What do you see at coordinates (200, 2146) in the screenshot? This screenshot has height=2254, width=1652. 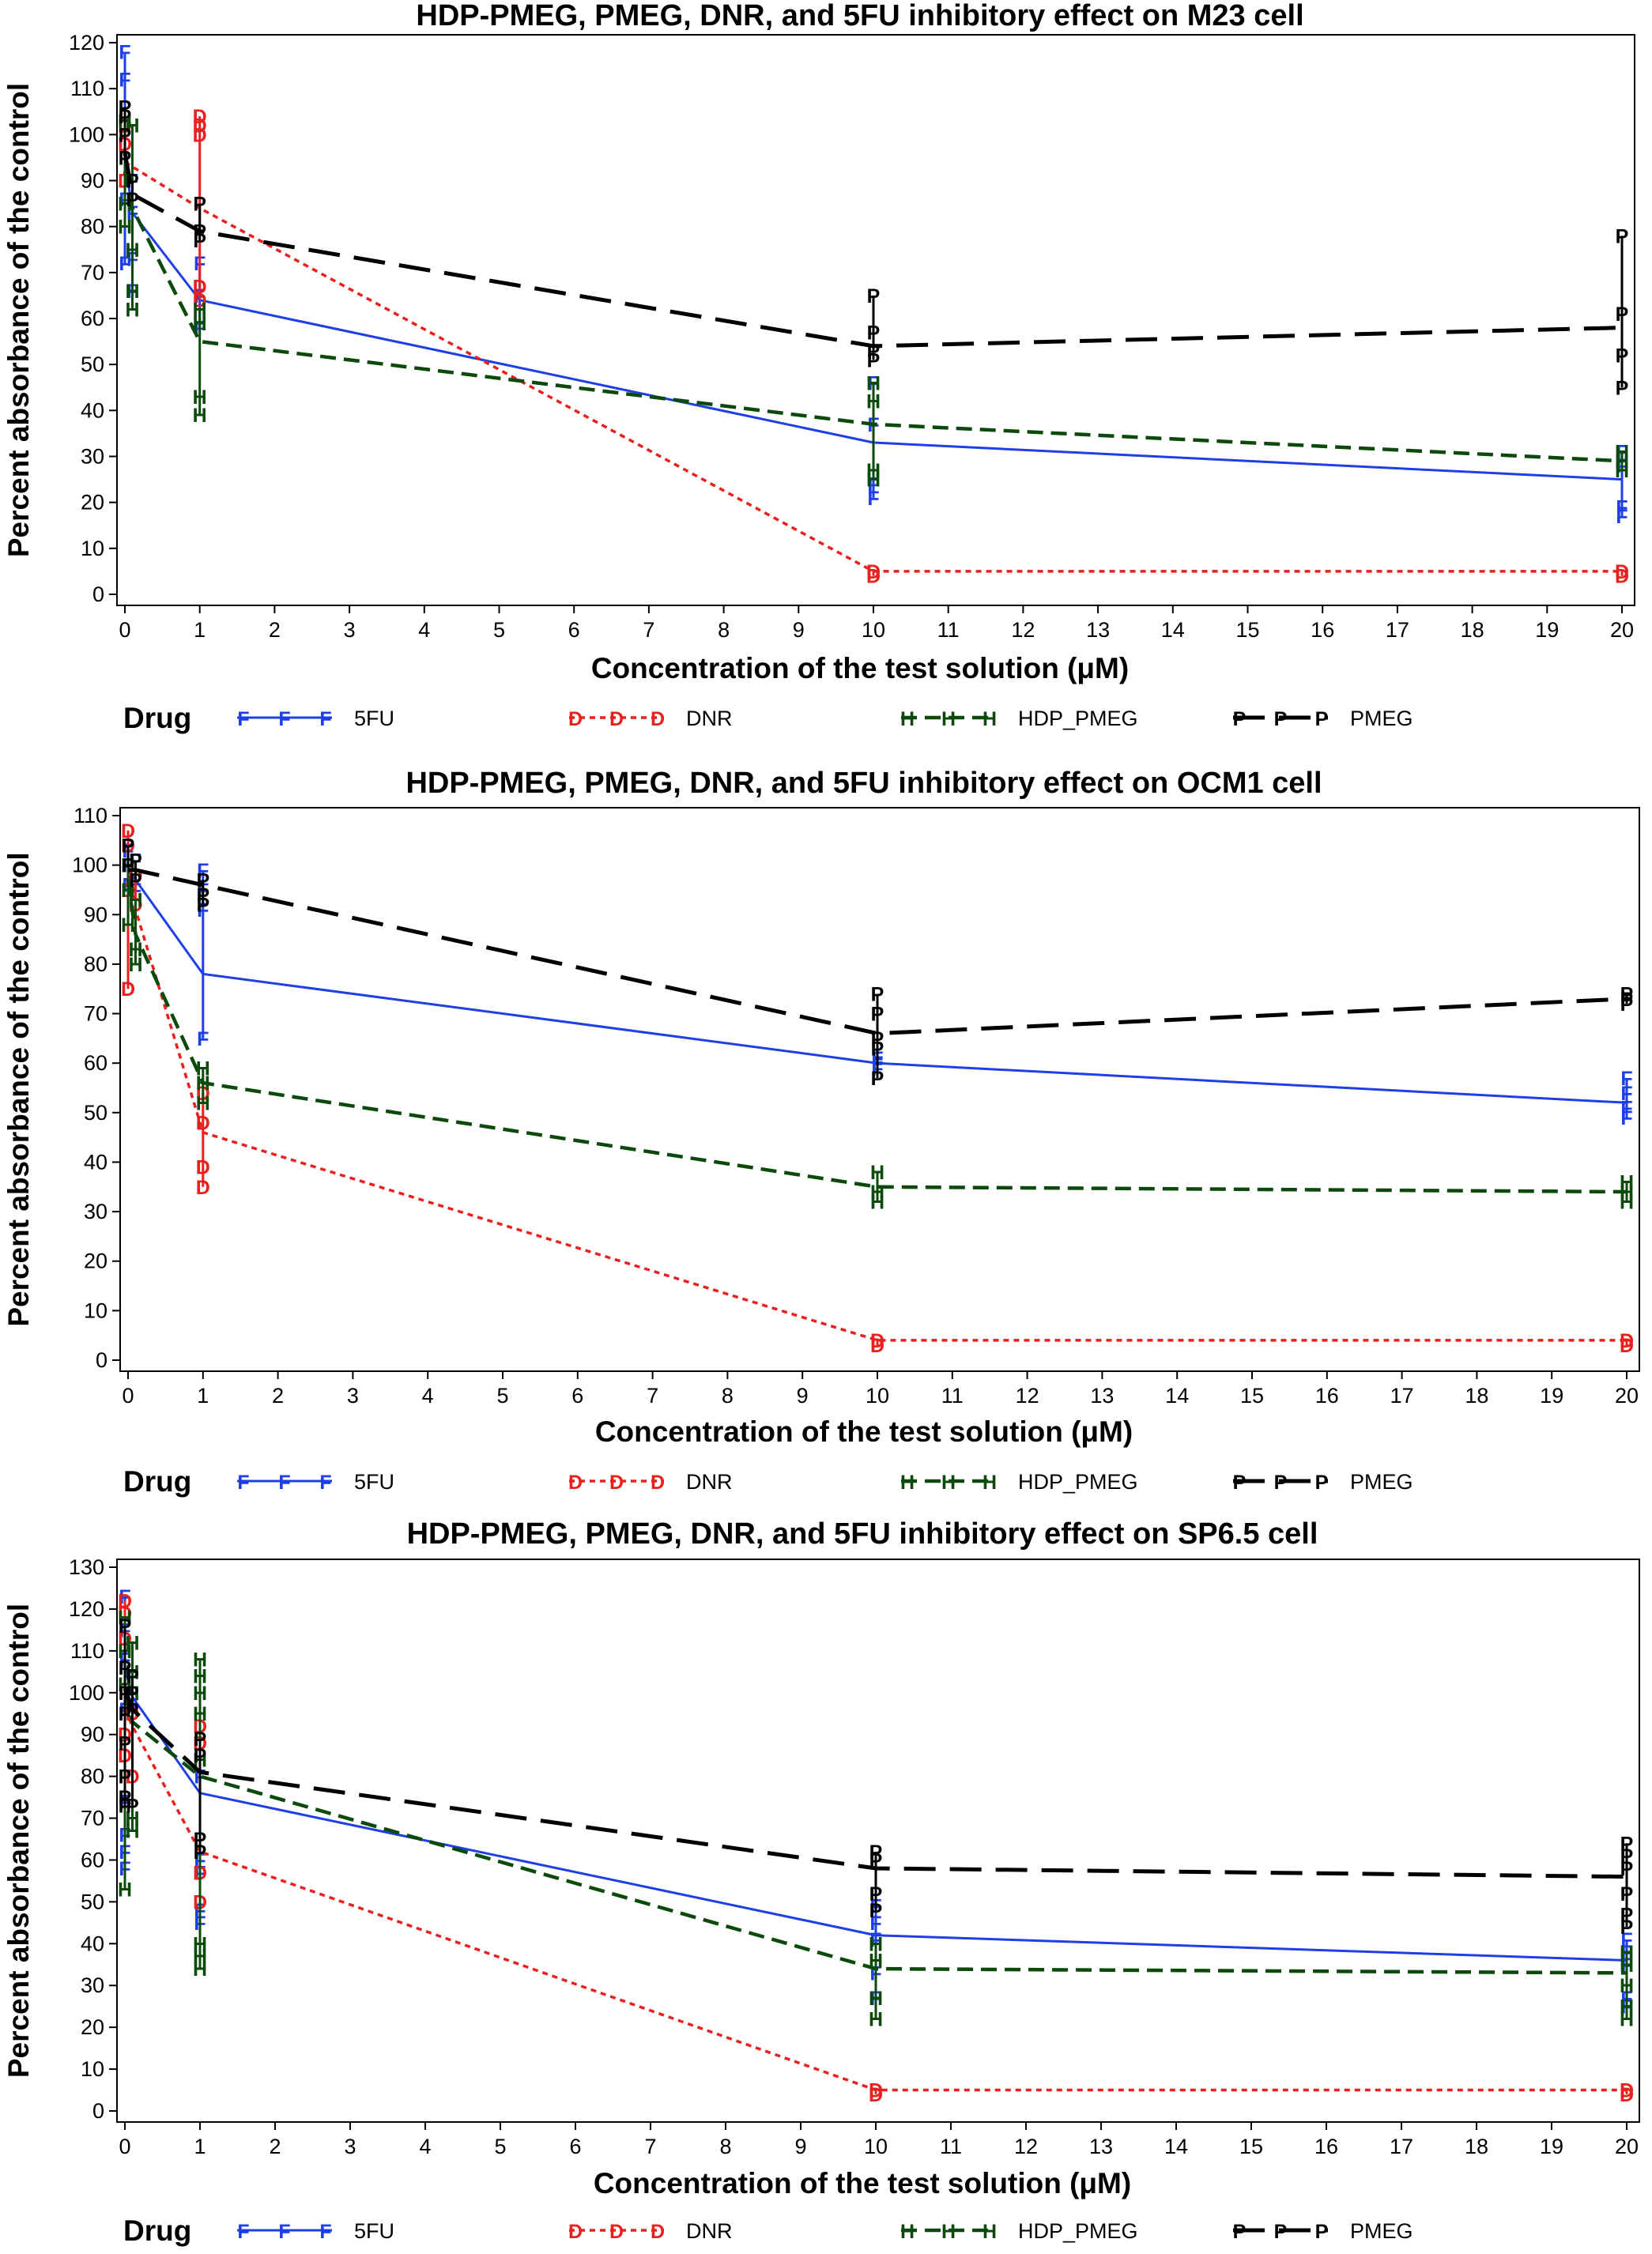 I see `x-tick-label: 1` at bounding box center [200, 2146].